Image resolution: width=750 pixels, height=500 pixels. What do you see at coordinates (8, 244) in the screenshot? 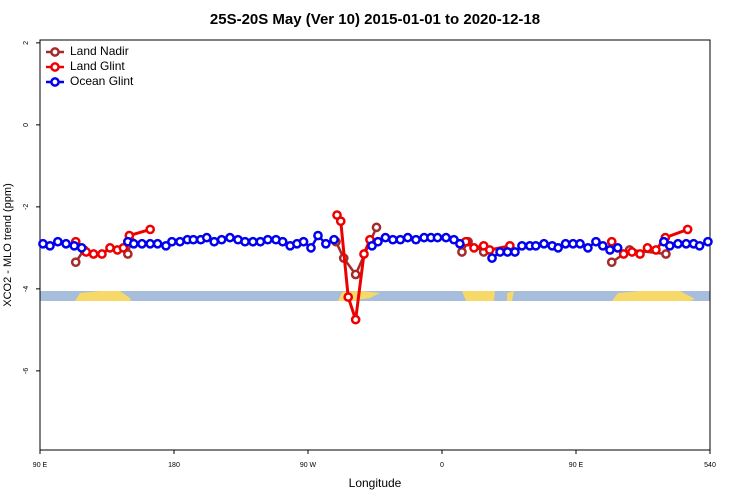
I see `y-axis-label: XCO2 - MLO trend (ppm)` at bounding box center [8, 244].